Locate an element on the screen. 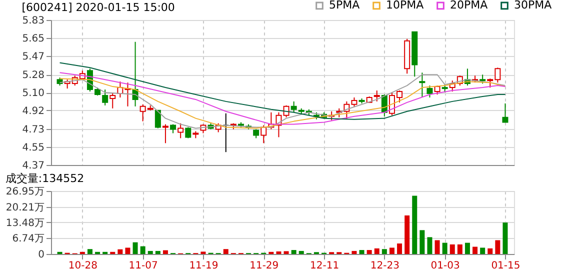  y-tick-label: 6.74万 is located at coordinates (28, 239).